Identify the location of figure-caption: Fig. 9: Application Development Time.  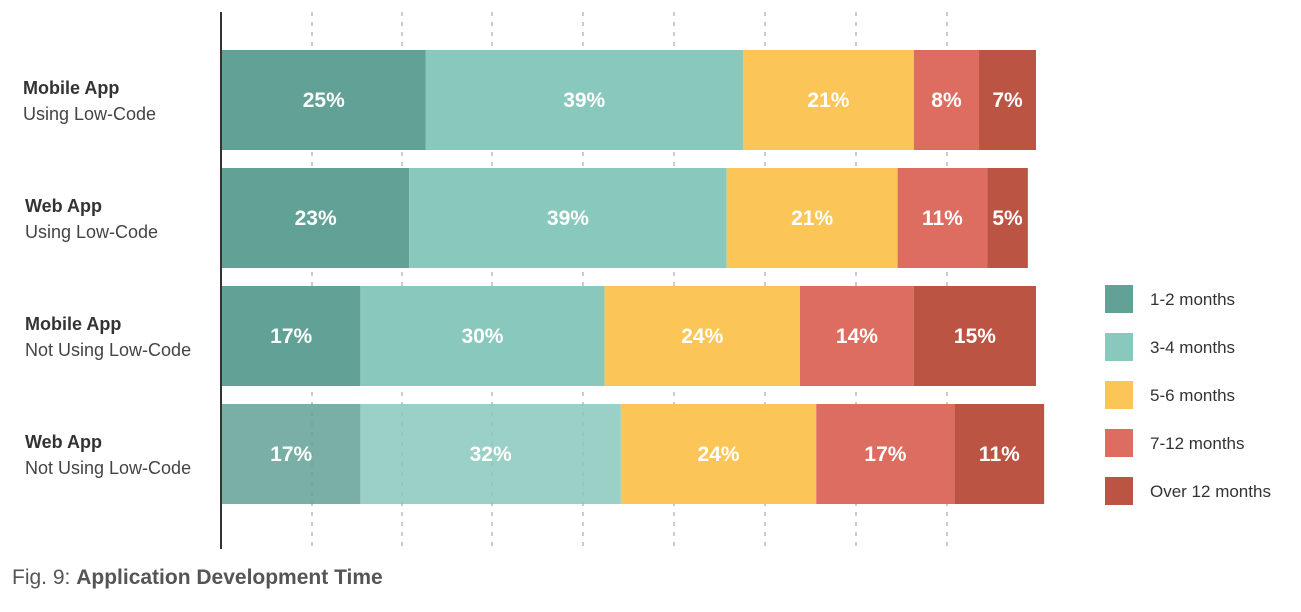
(197, 578).